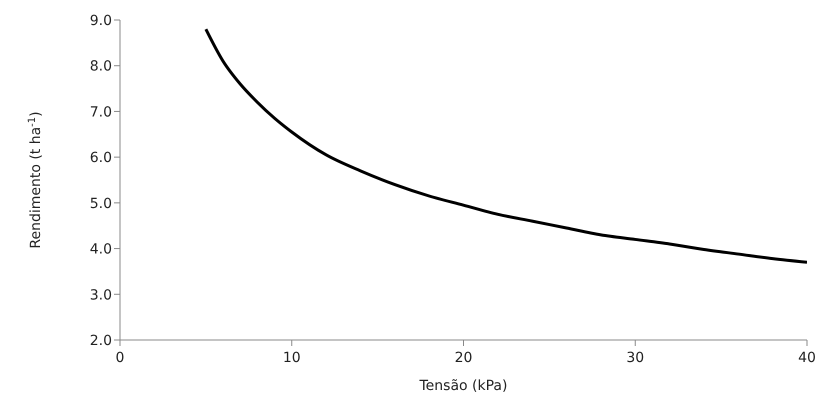 The height and width of the screenshot is (418, 829). Describe the element at coordinates (101, 340) in the screenshot. I see `y-tick-label: 2.0` at that location.